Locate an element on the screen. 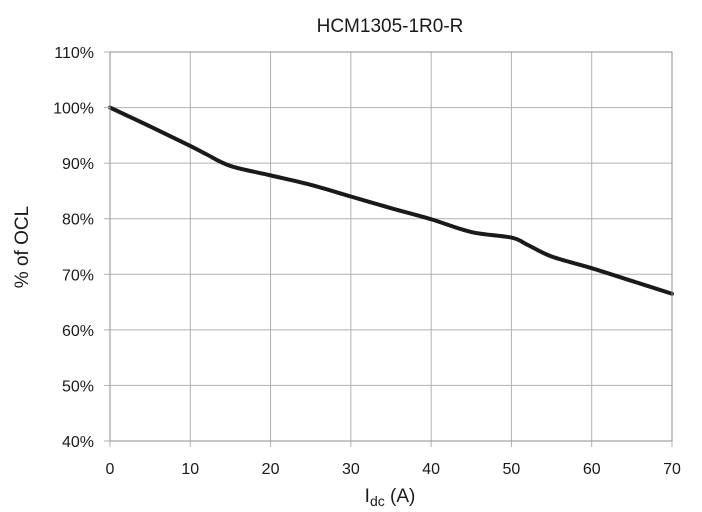 This screenshot has width=702, height=512. x-axis-label: Idc (A) is located at coordinates (390, 497).